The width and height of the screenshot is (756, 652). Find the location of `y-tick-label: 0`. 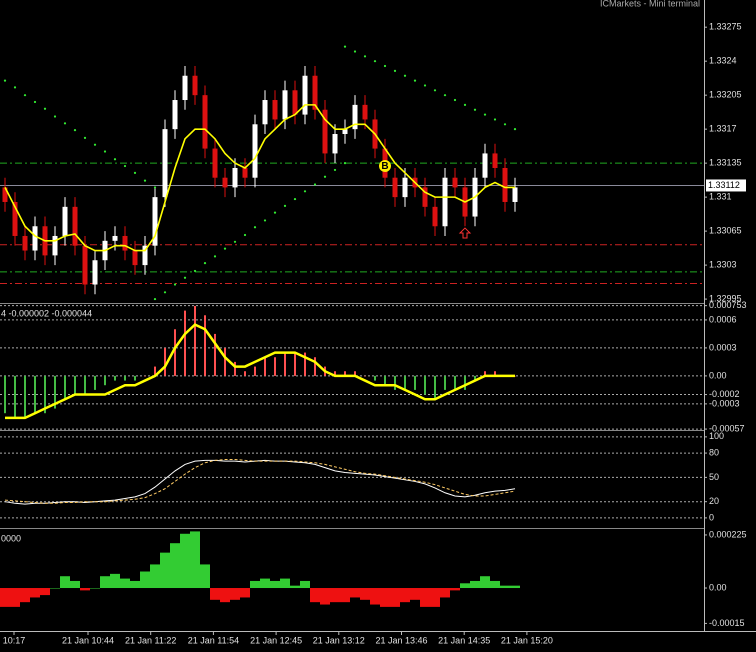

y-tick-label: 0 is located at coordinates (711, 517).